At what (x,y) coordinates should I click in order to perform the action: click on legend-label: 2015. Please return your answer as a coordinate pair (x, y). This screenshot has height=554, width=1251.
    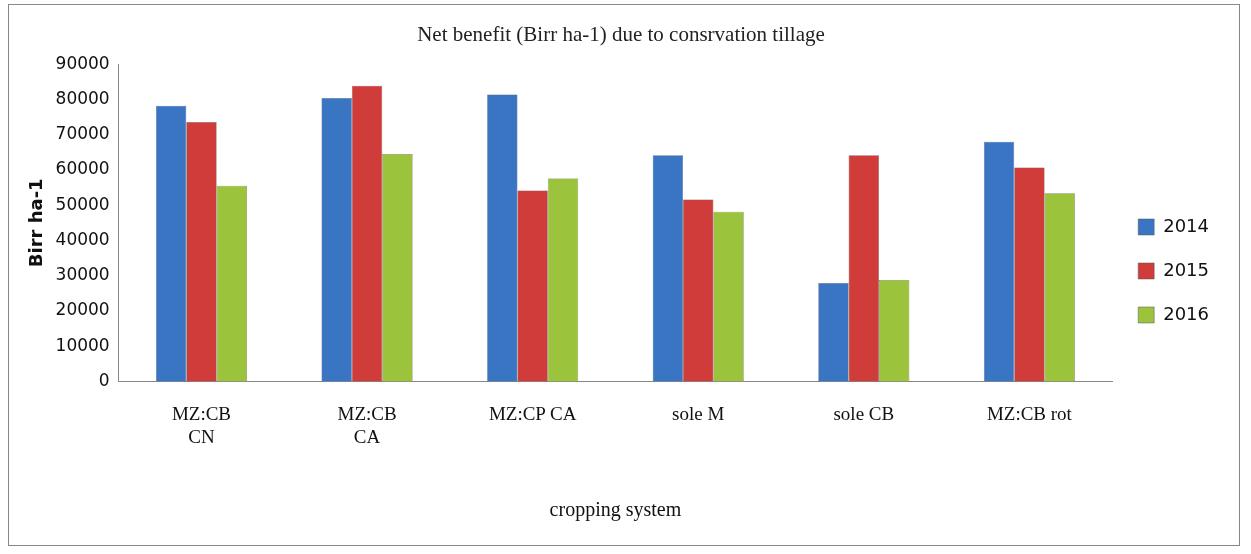
    Looking at the image, I should click on (1186, 269).